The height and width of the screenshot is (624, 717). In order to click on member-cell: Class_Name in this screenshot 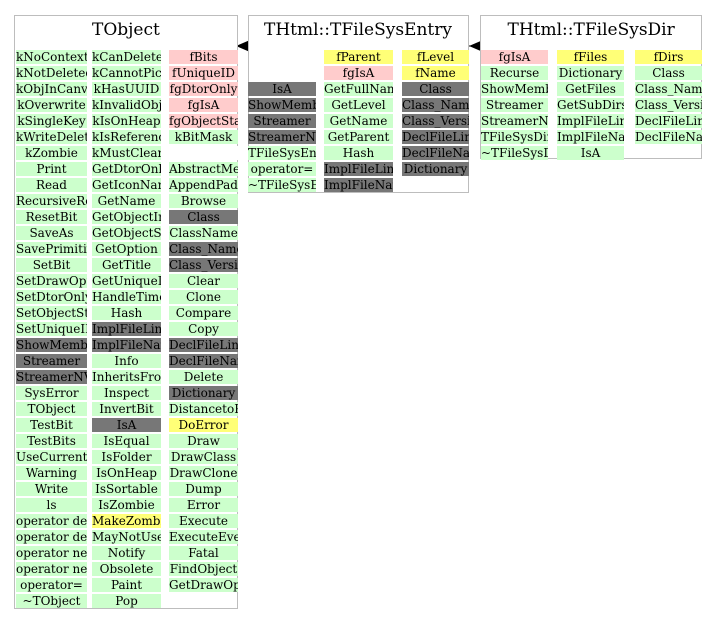, I will do `click(203, 249)`.